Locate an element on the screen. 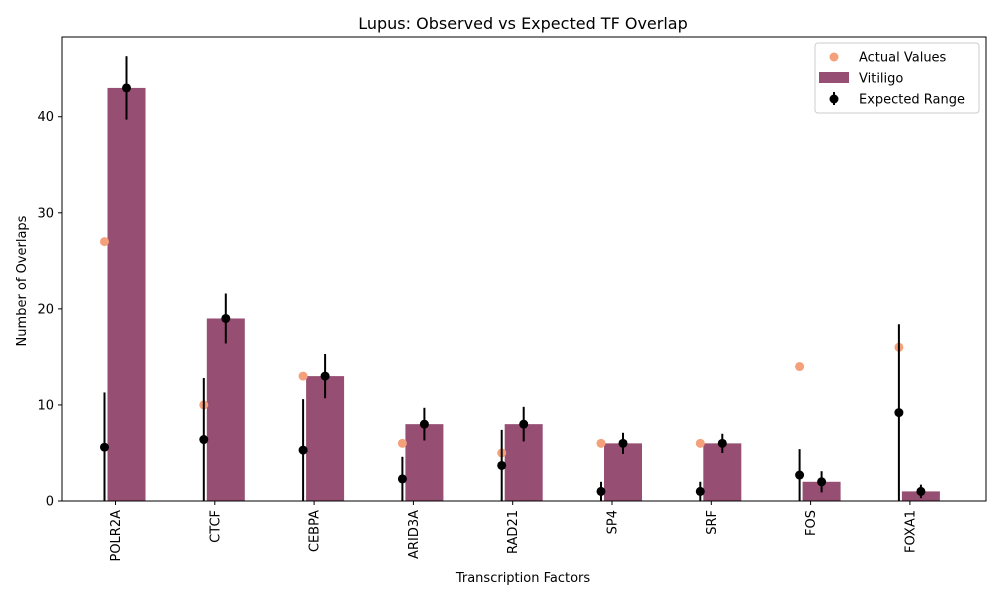  y-axis-label: Number of Overlaps is located at coordinates (22, 280).